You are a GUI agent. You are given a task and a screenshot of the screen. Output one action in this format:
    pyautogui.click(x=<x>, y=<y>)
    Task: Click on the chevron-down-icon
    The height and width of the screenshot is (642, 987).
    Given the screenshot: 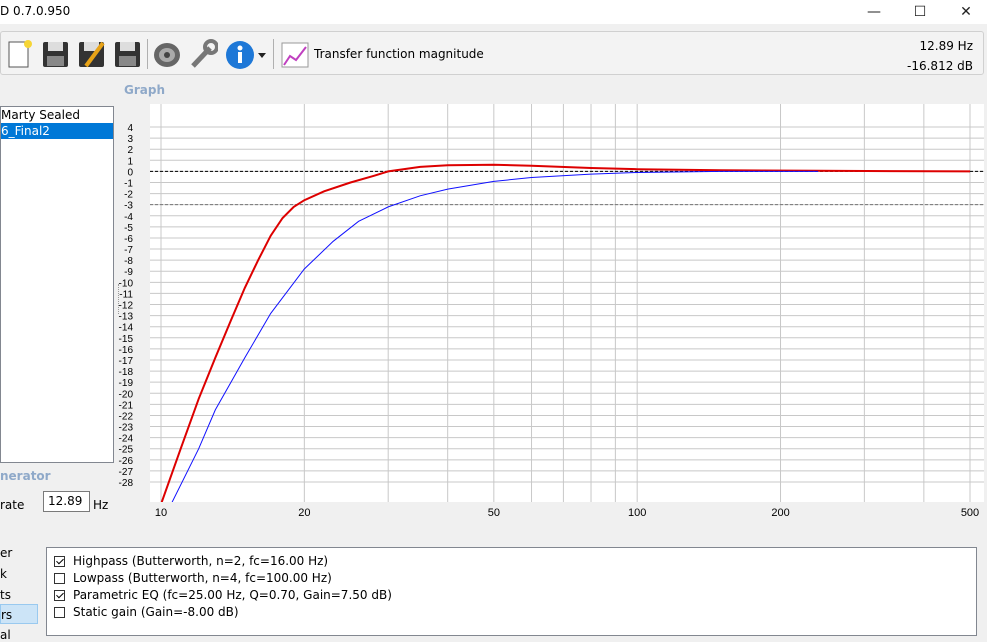 What is the action you would take?
    pyautogui.click(x=262, y=54)
    